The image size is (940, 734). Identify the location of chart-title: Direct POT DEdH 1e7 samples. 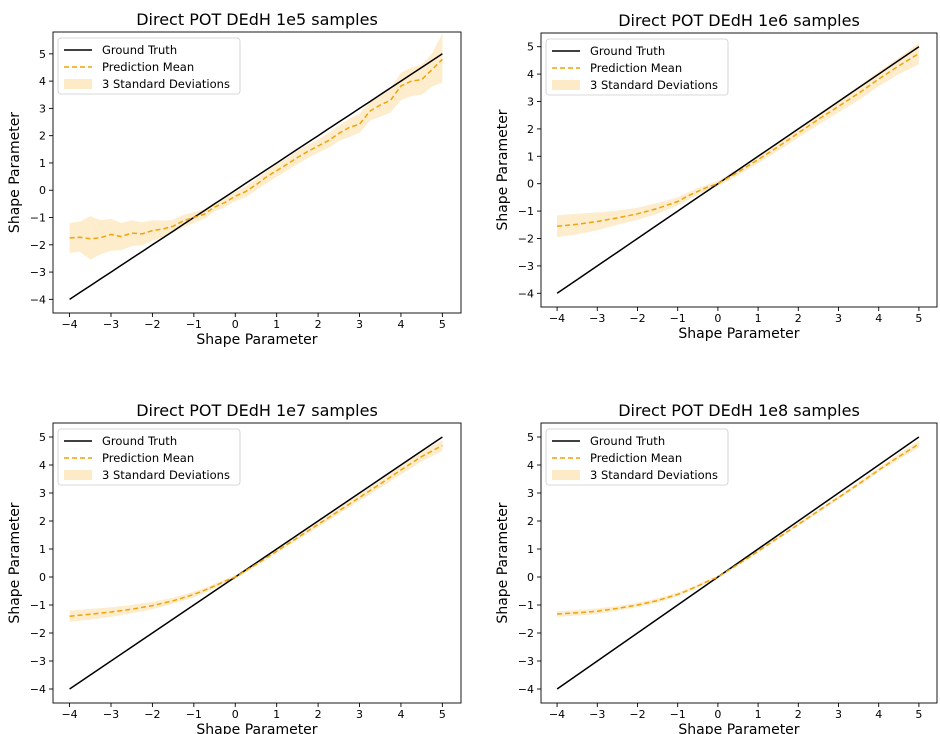
(257, 410).